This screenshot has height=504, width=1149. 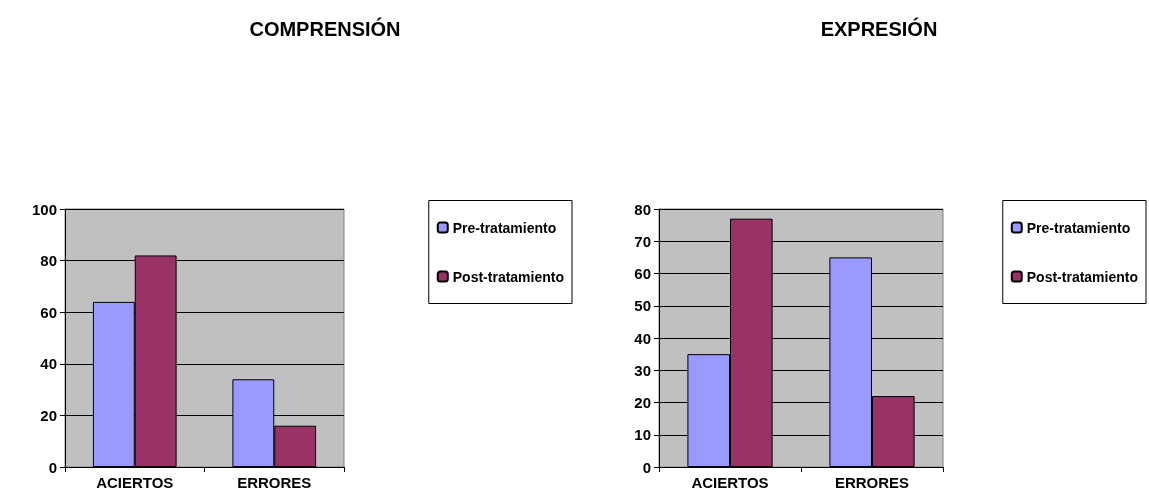 I want to click on y-tick-label: 70, so click(x=642, y=241).